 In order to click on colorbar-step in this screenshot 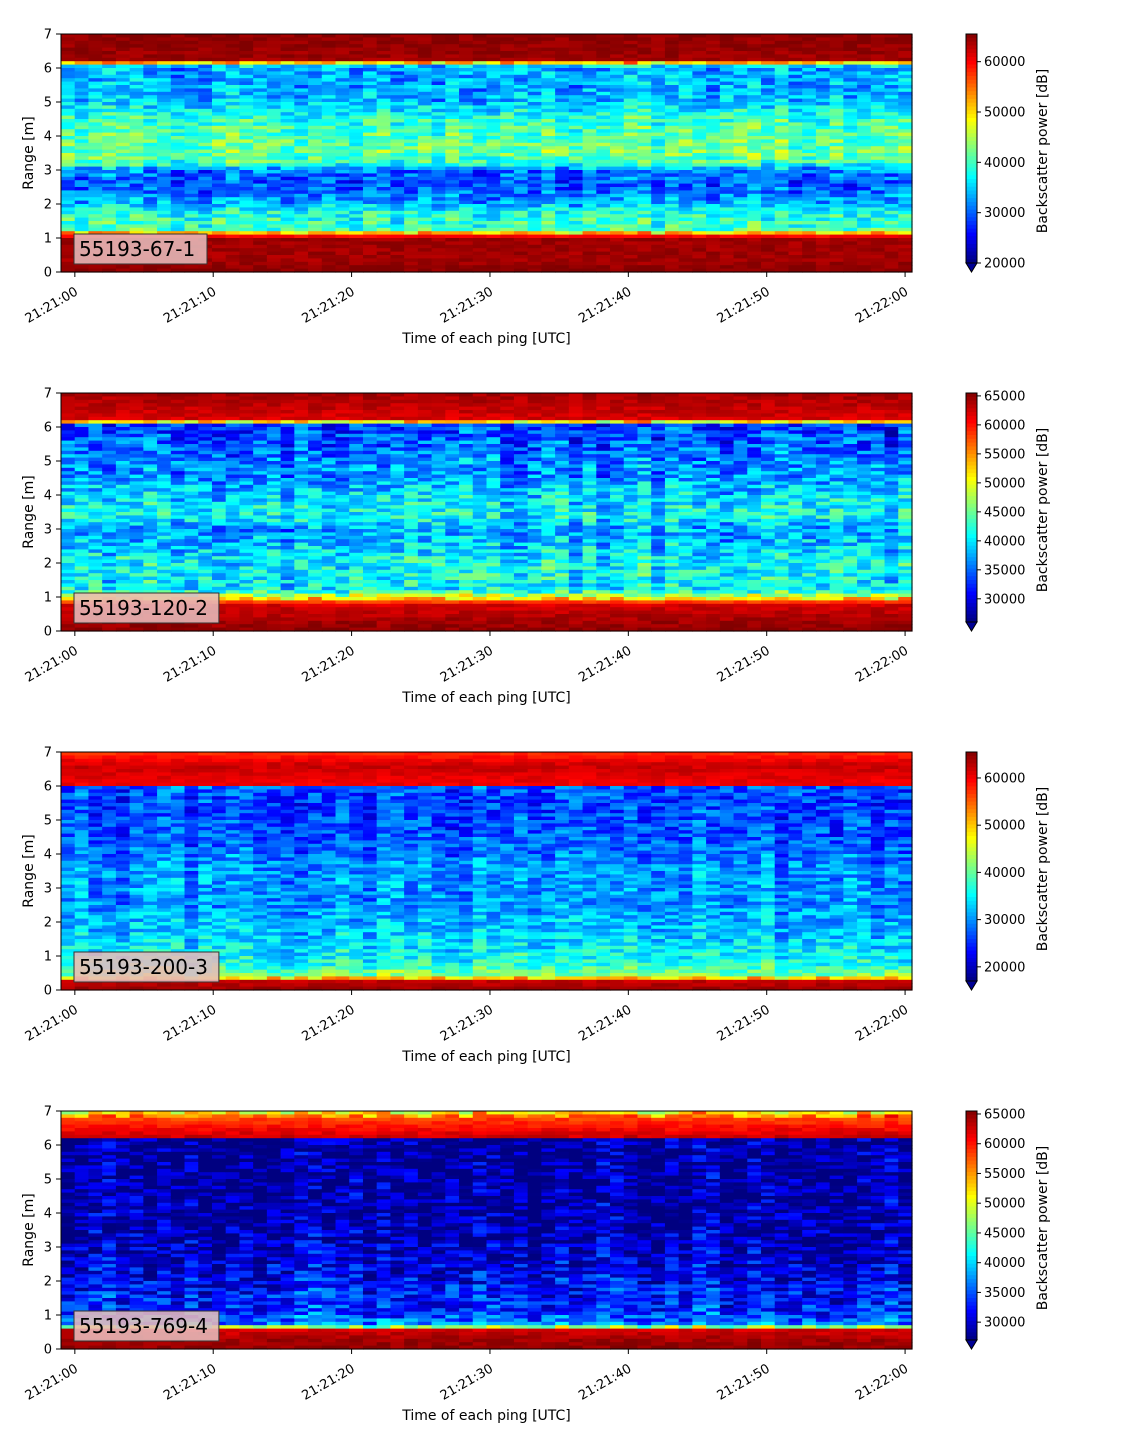, I will do `click(971, 44)`.